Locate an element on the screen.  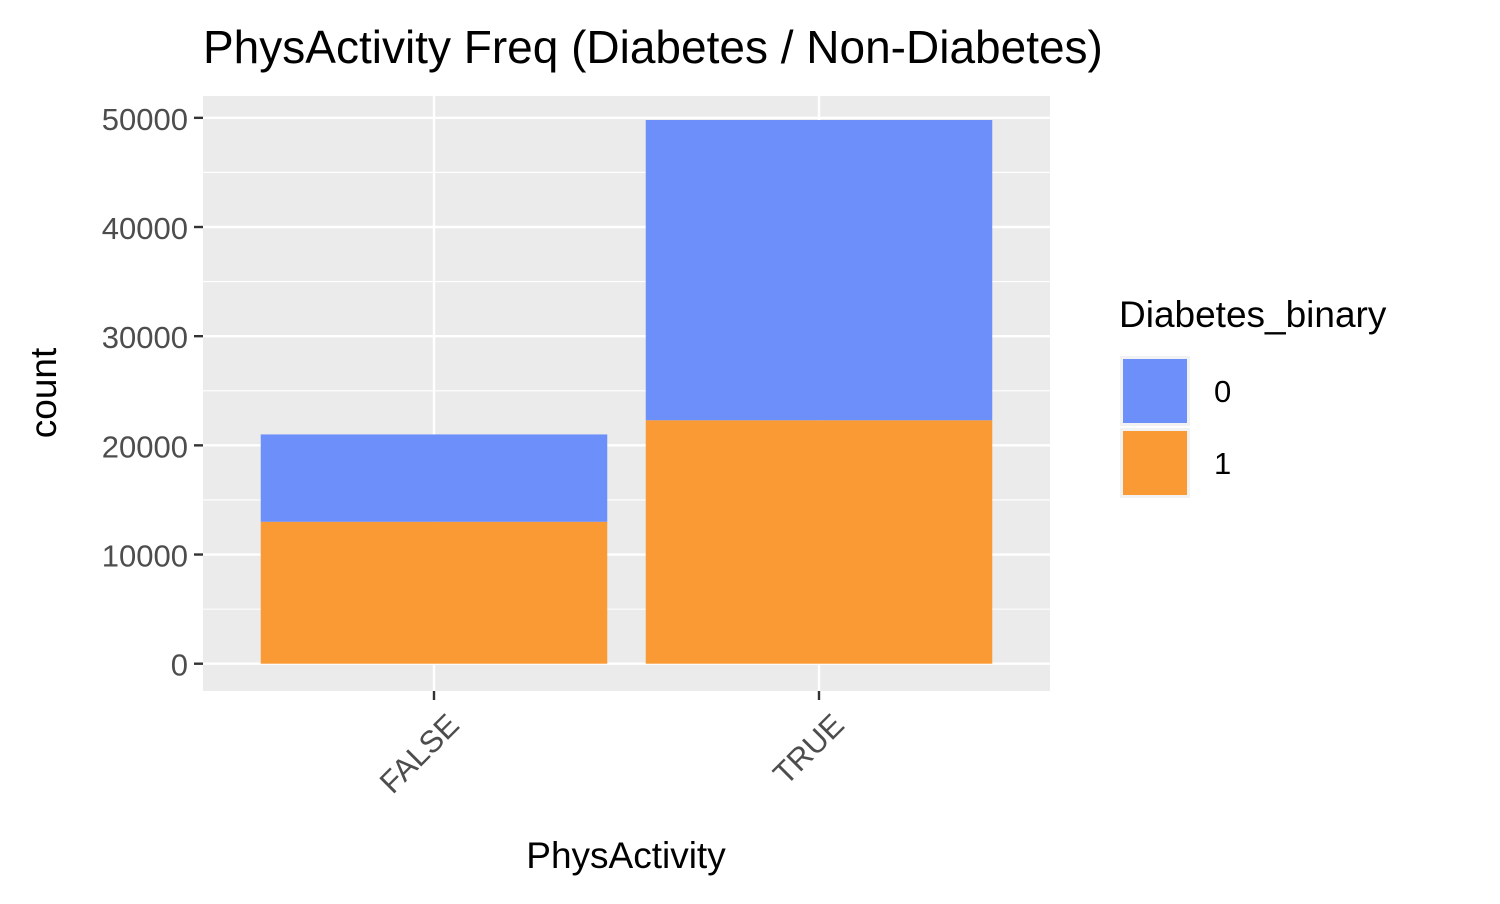
x-tick-label: FALSE is located at coordinates (419, 753).